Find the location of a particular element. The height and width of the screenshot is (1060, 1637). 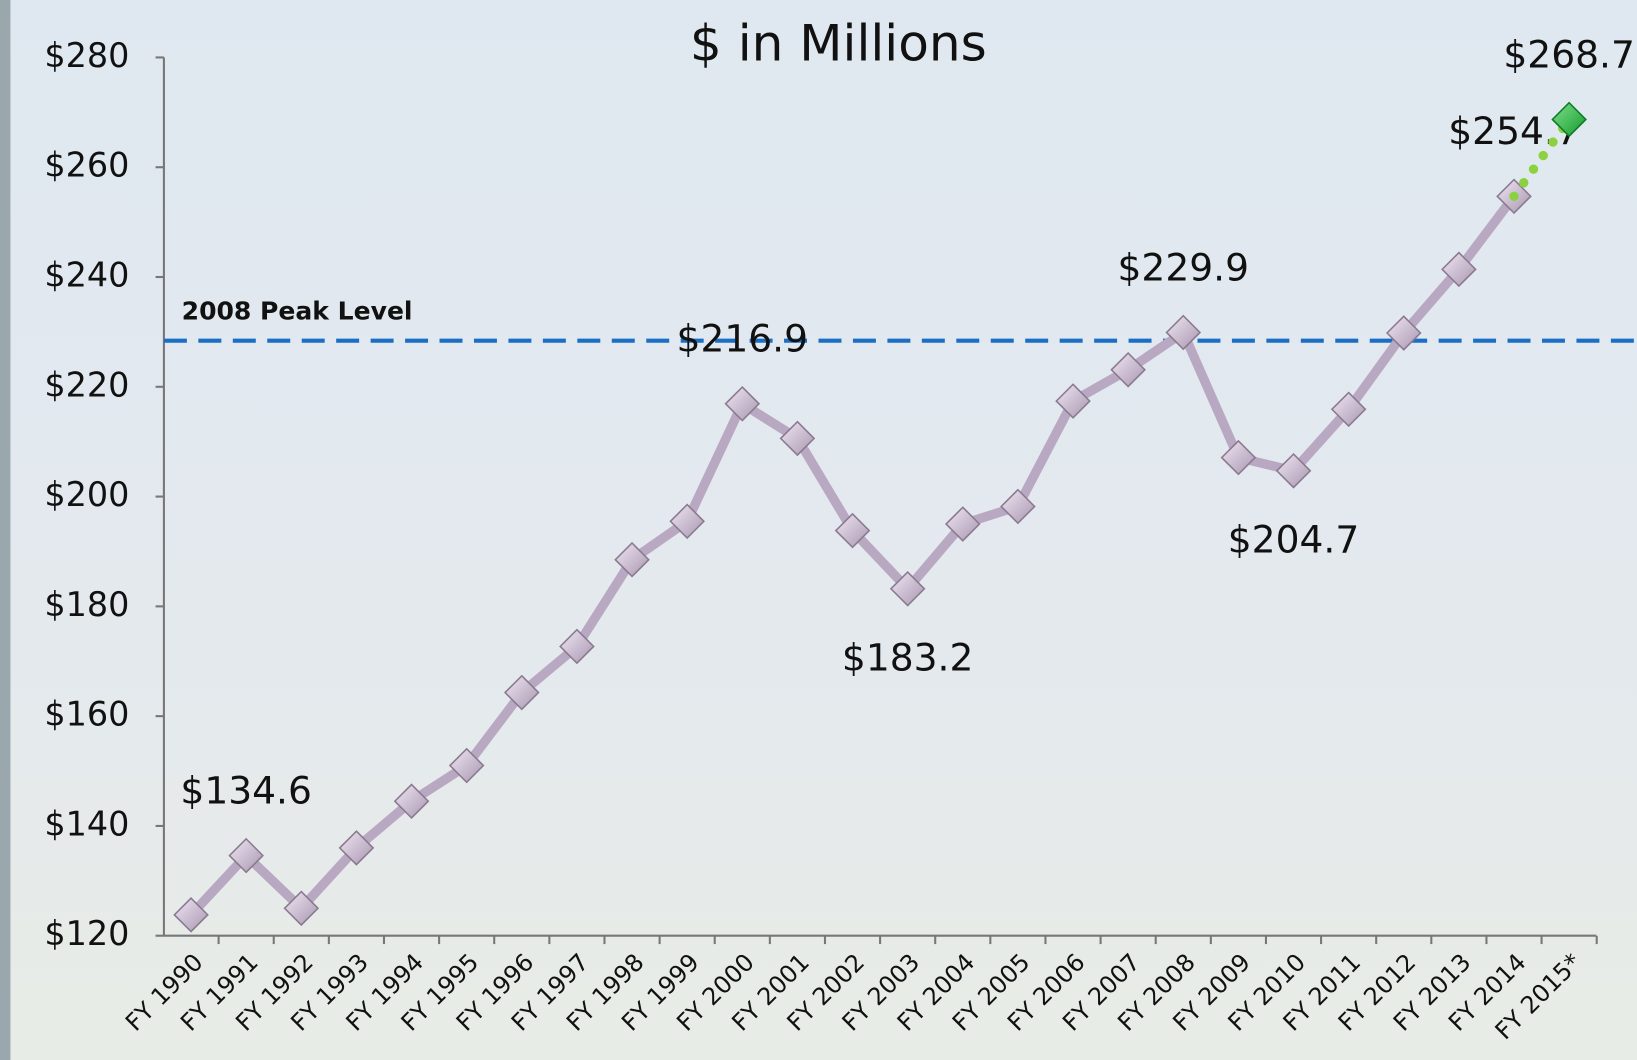

left-edge is located at coordinates (5, 530).